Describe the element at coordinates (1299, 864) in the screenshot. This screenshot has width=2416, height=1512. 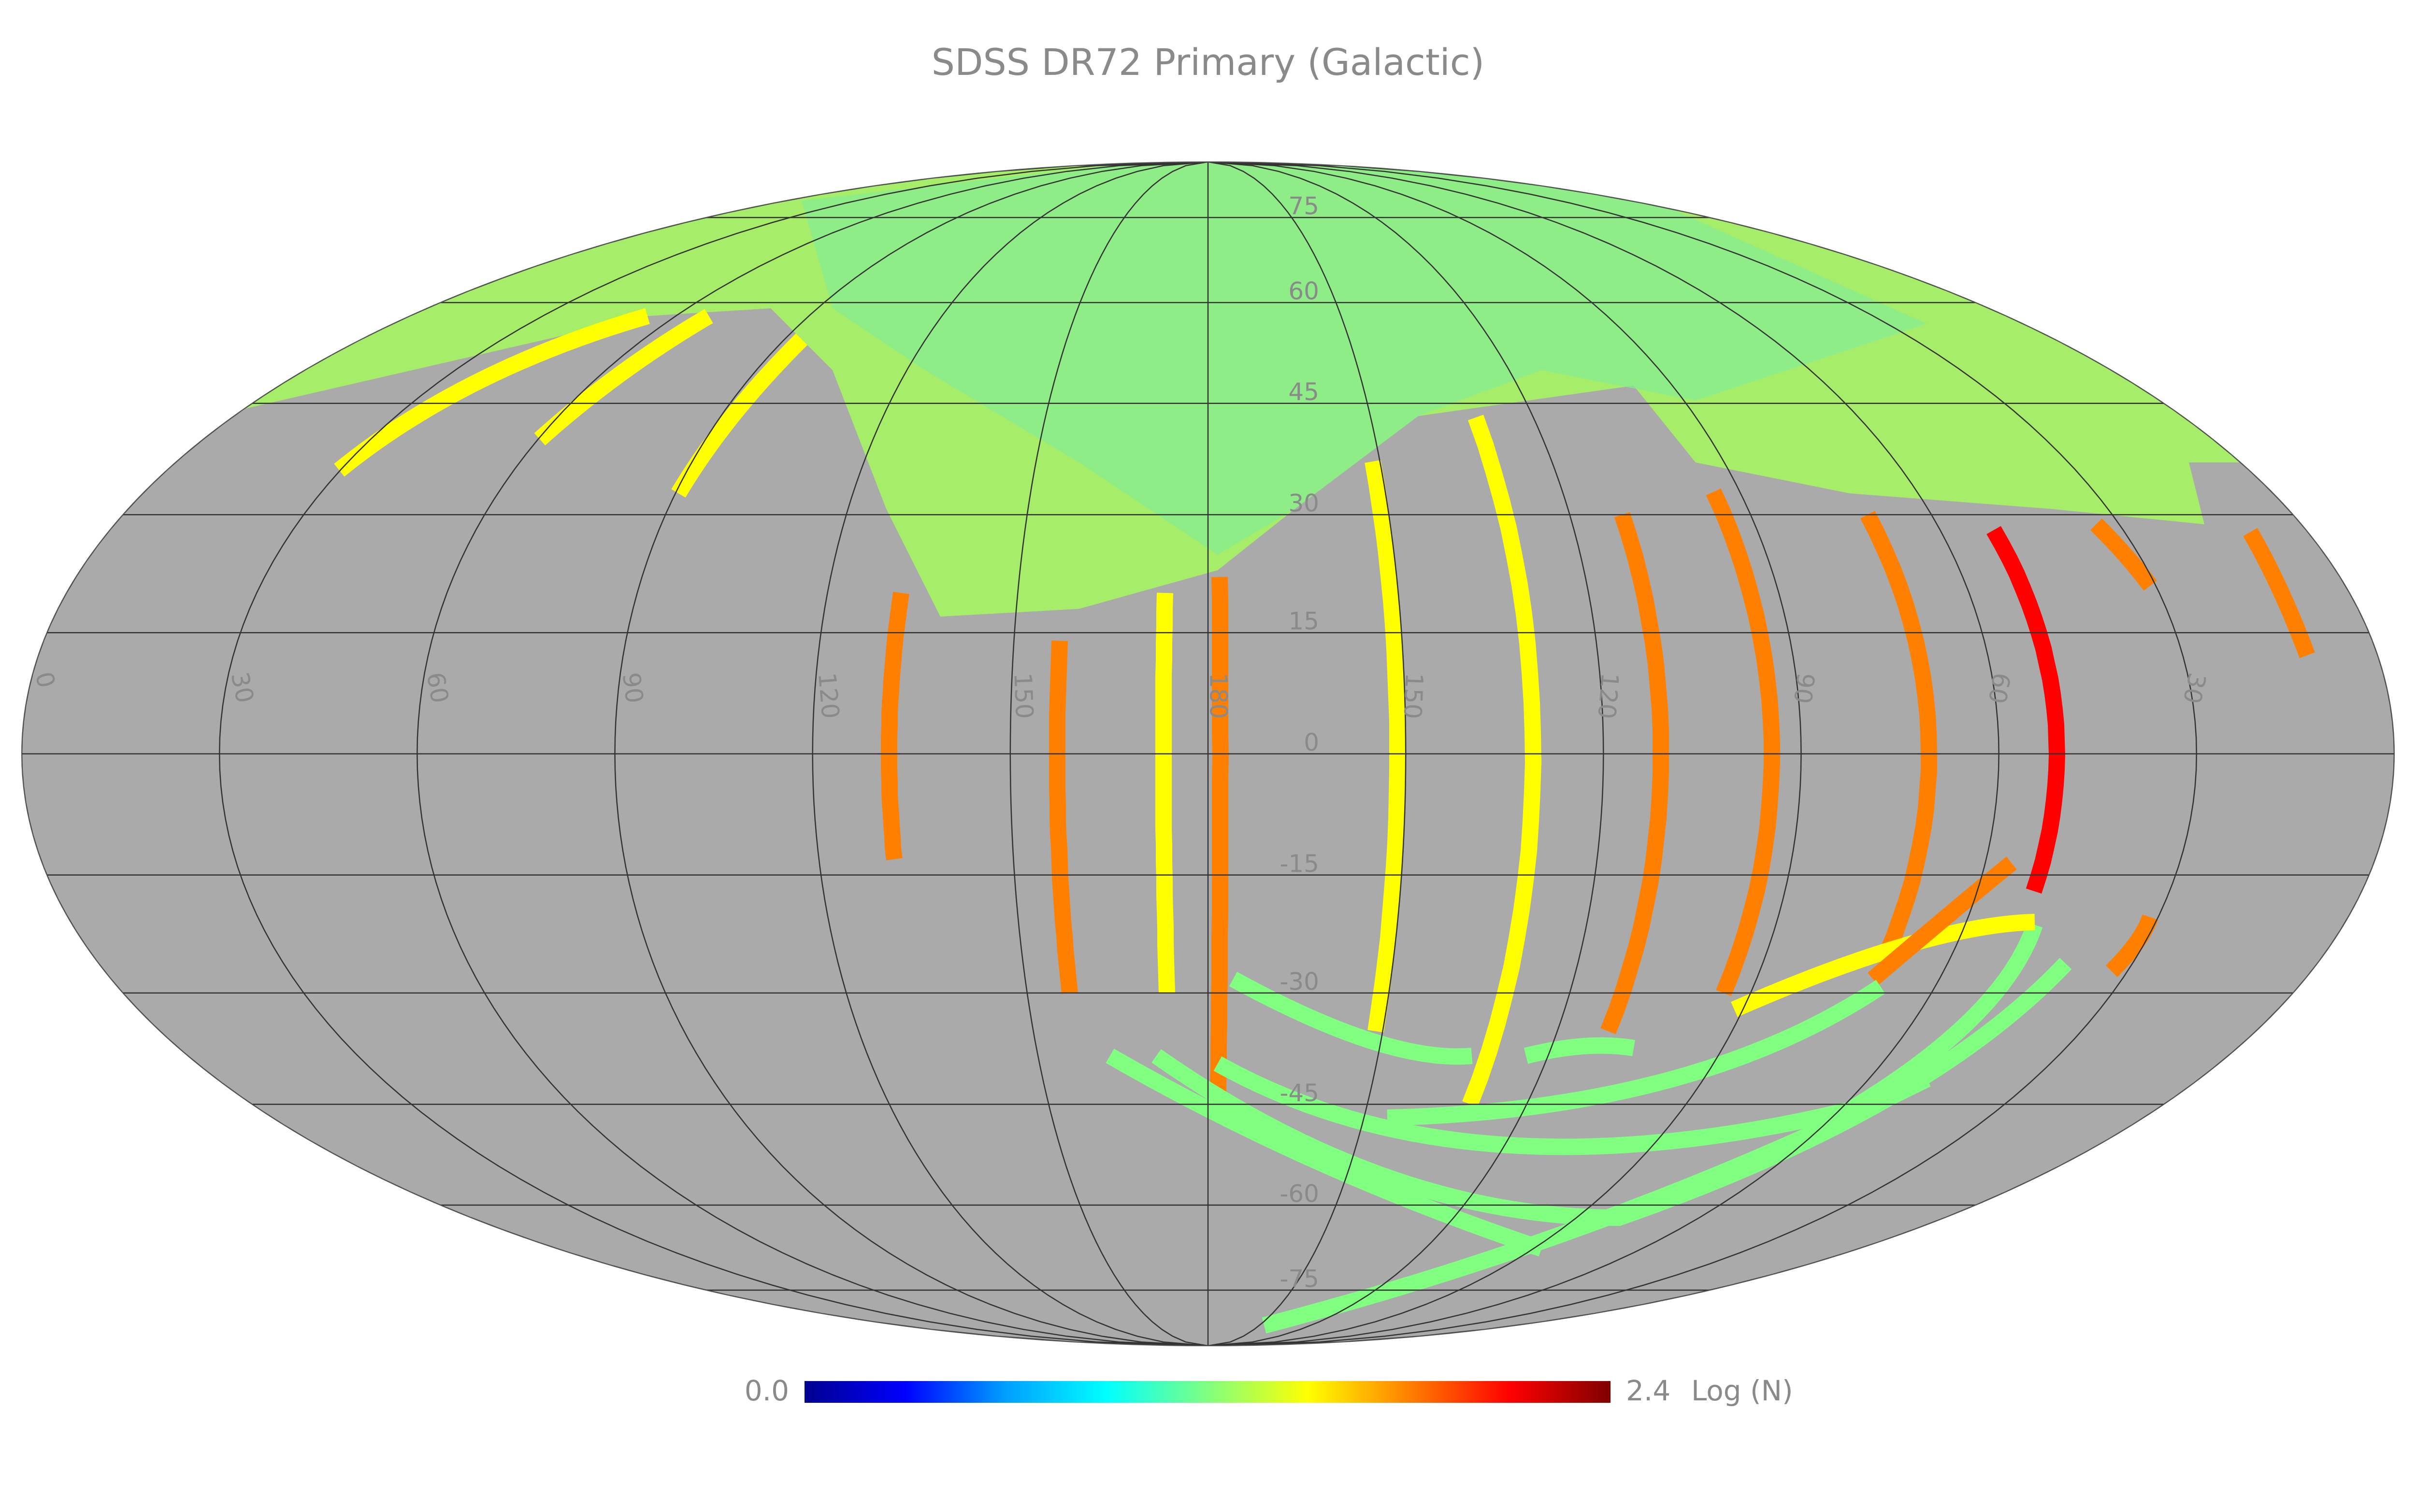
I see `latitude-label: -15` at that location.